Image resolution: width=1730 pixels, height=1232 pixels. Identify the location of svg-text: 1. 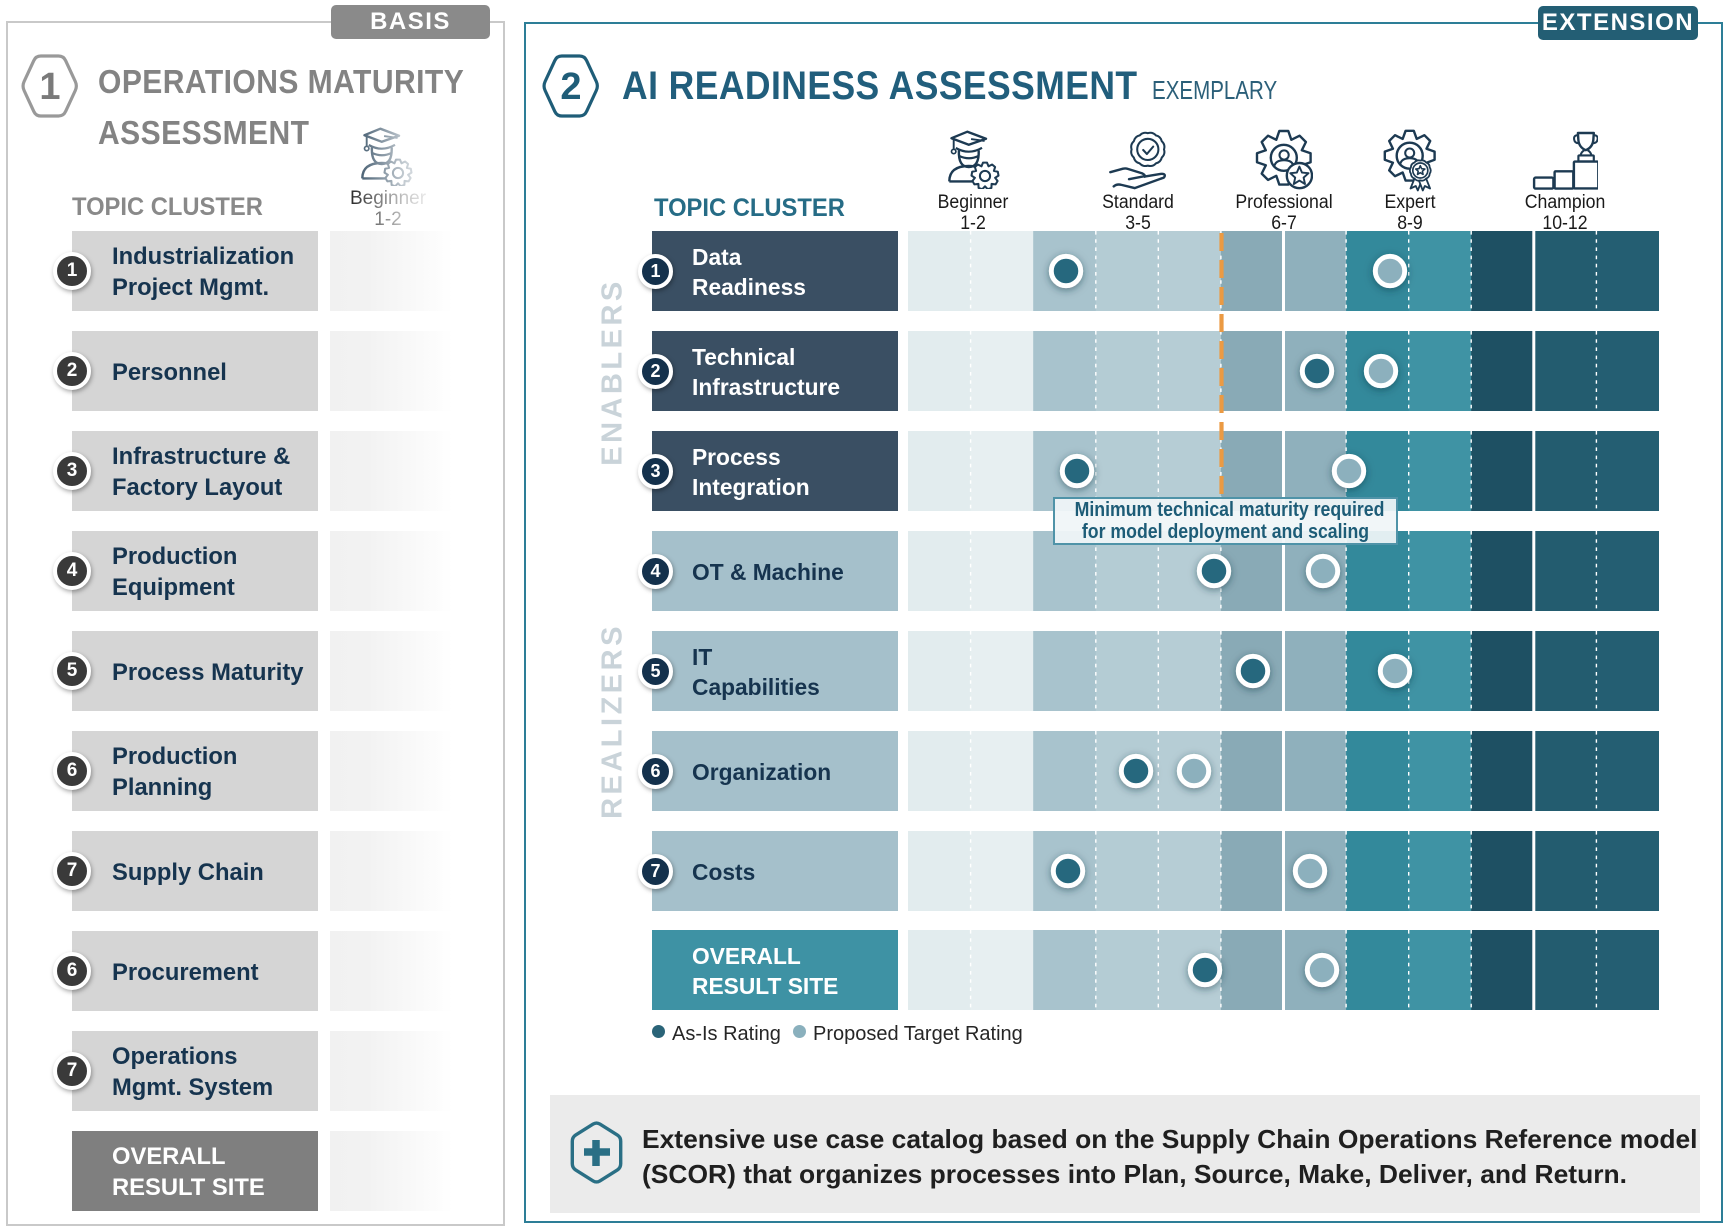
(49, 87).